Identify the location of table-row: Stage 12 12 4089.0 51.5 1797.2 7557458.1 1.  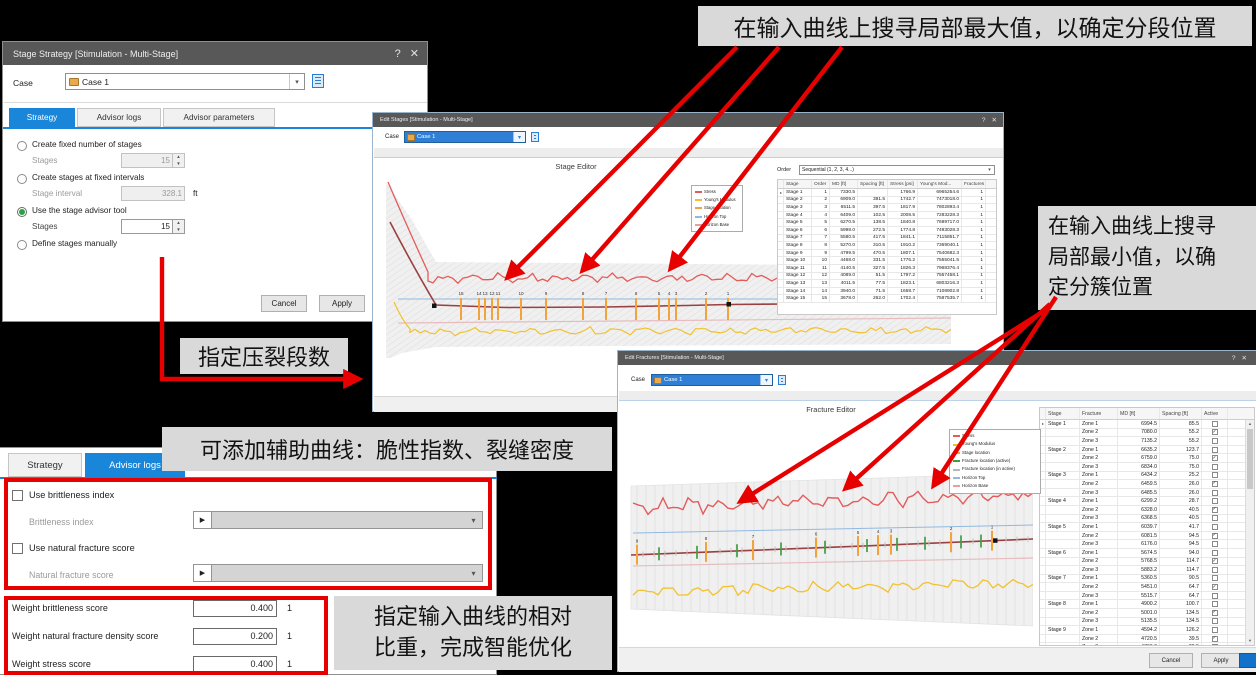
(887, 276).